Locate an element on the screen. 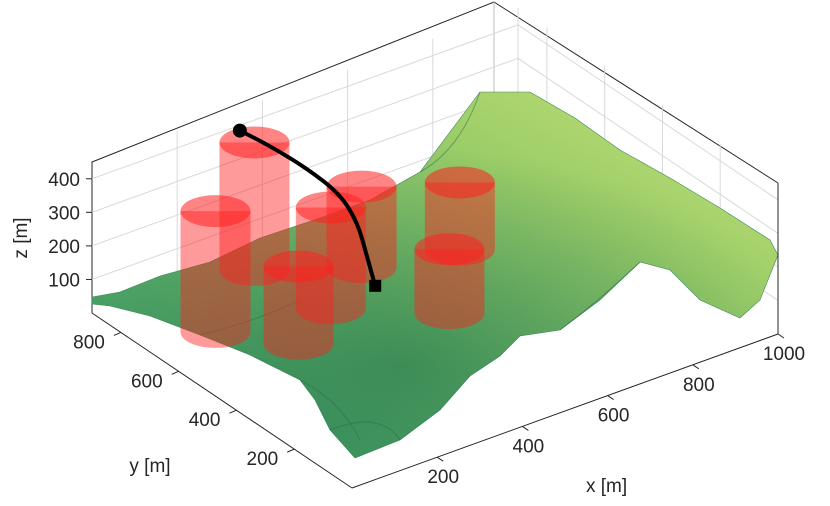  x-tick-label: 1000 is located at coordinates (784, 354).